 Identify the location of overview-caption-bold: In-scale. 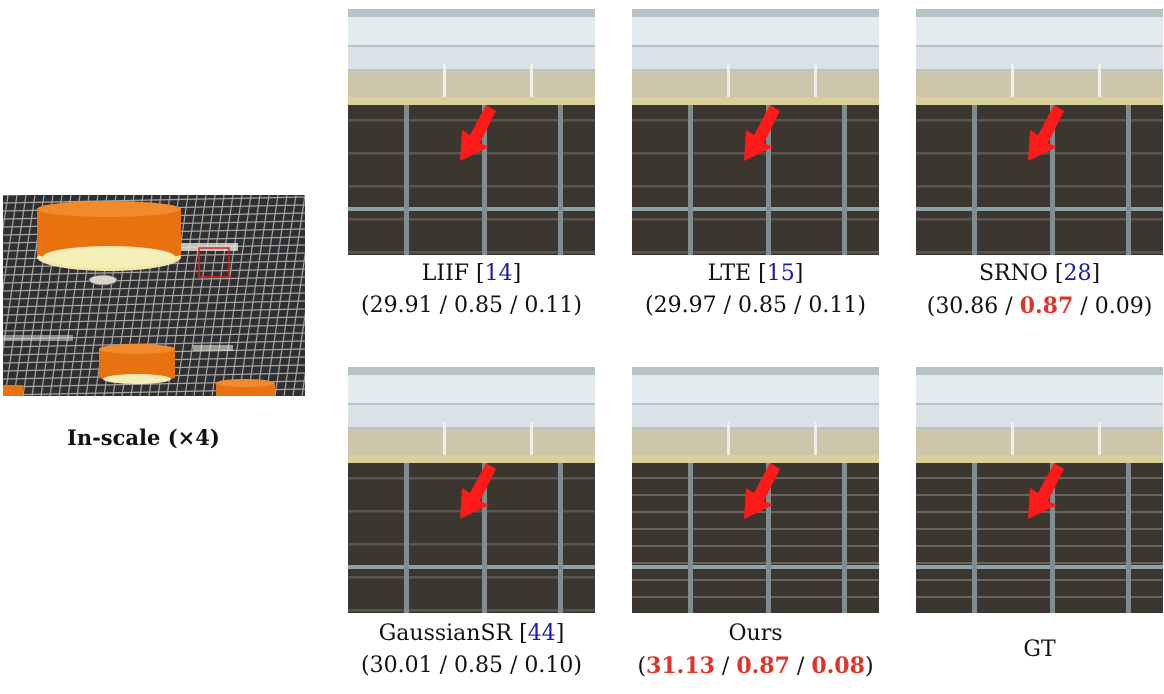
(114, 437).